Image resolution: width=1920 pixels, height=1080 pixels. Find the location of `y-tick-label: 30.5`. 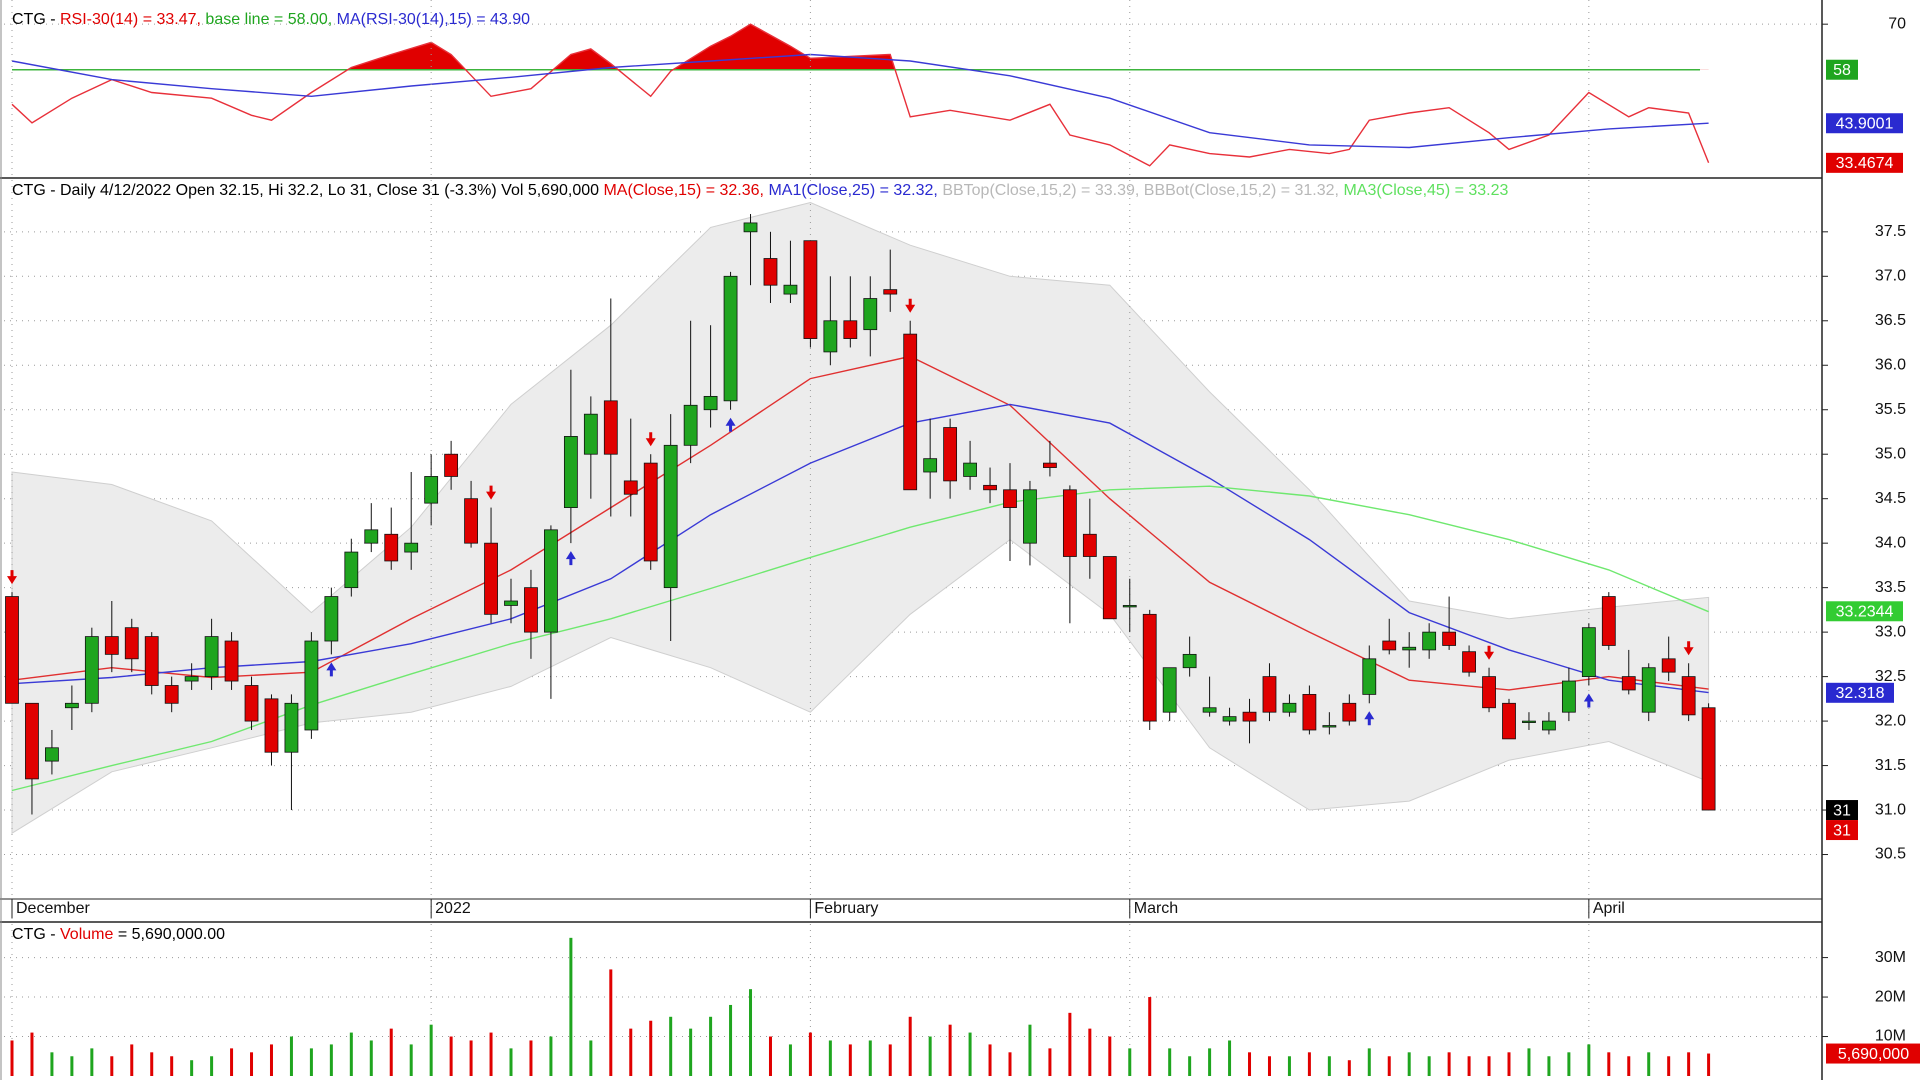

y-tick-label: 30.5 is located at coordinates (1890, 854).